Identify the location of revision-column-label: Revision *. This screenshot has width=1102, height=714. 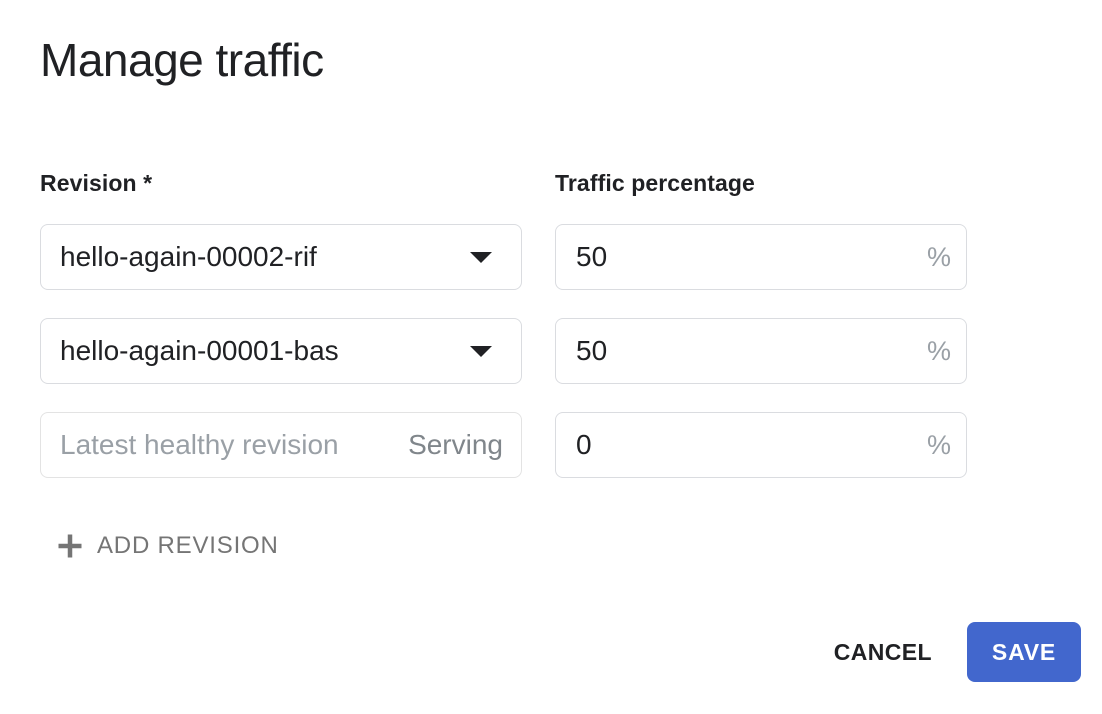
(96, 183).